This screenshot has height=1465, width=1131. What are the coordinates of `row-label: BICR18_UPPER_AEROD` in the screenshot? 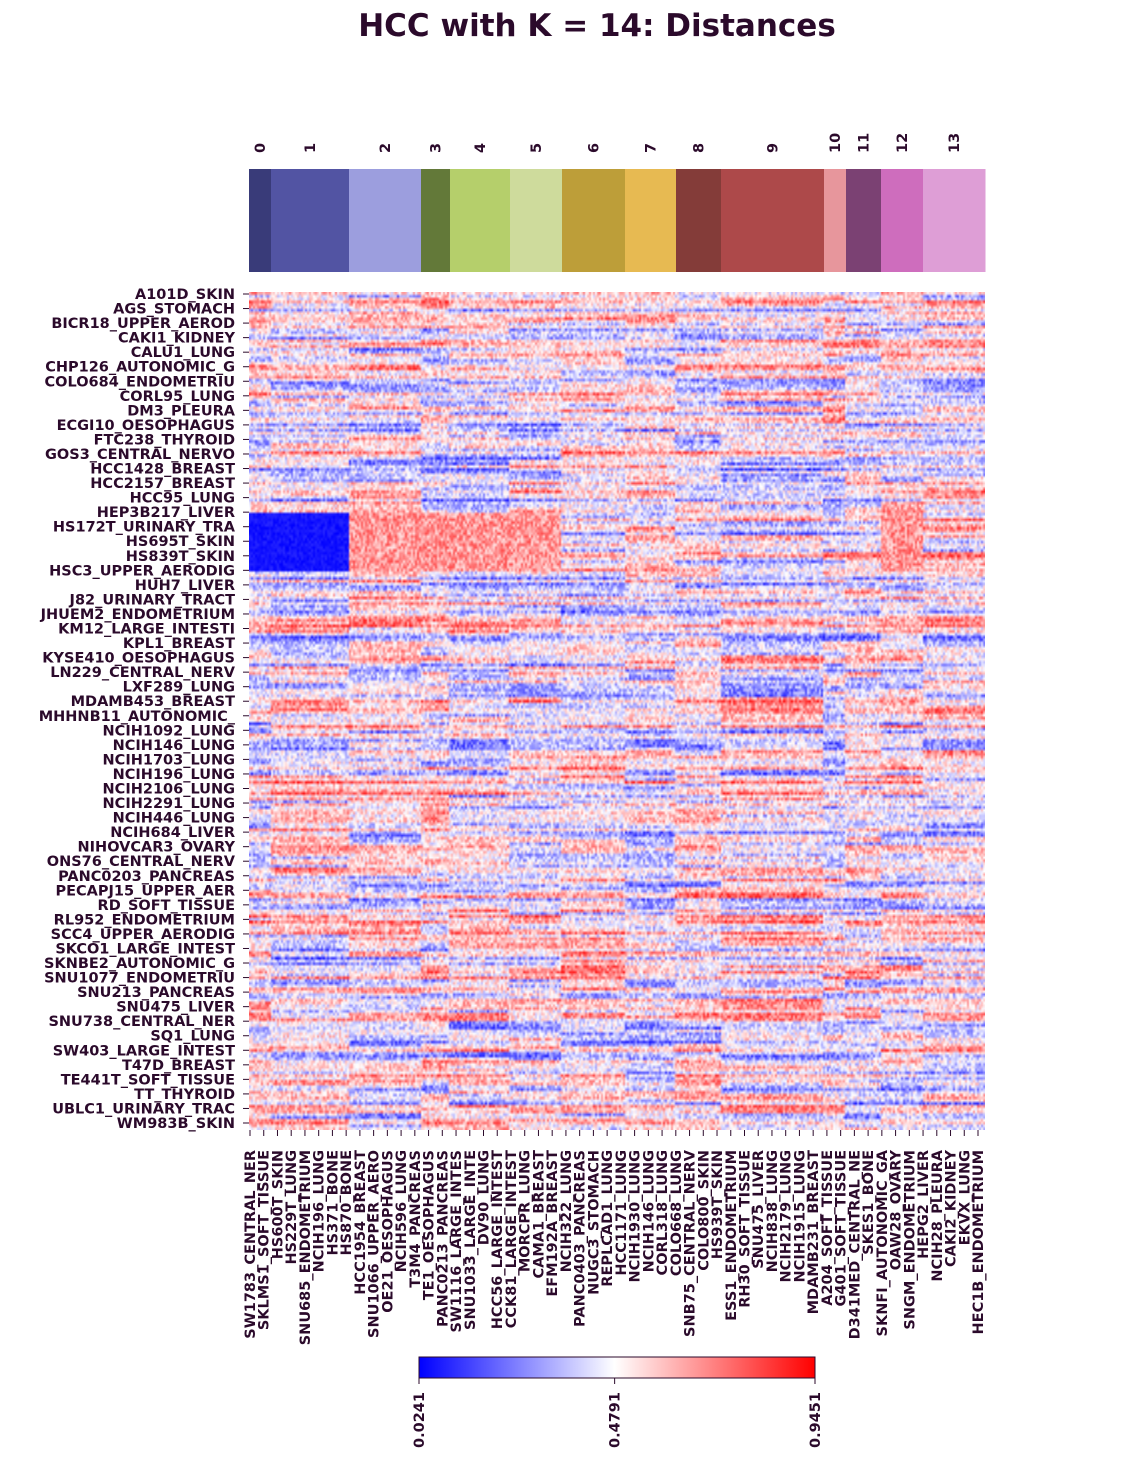 It's located at (143, 324).